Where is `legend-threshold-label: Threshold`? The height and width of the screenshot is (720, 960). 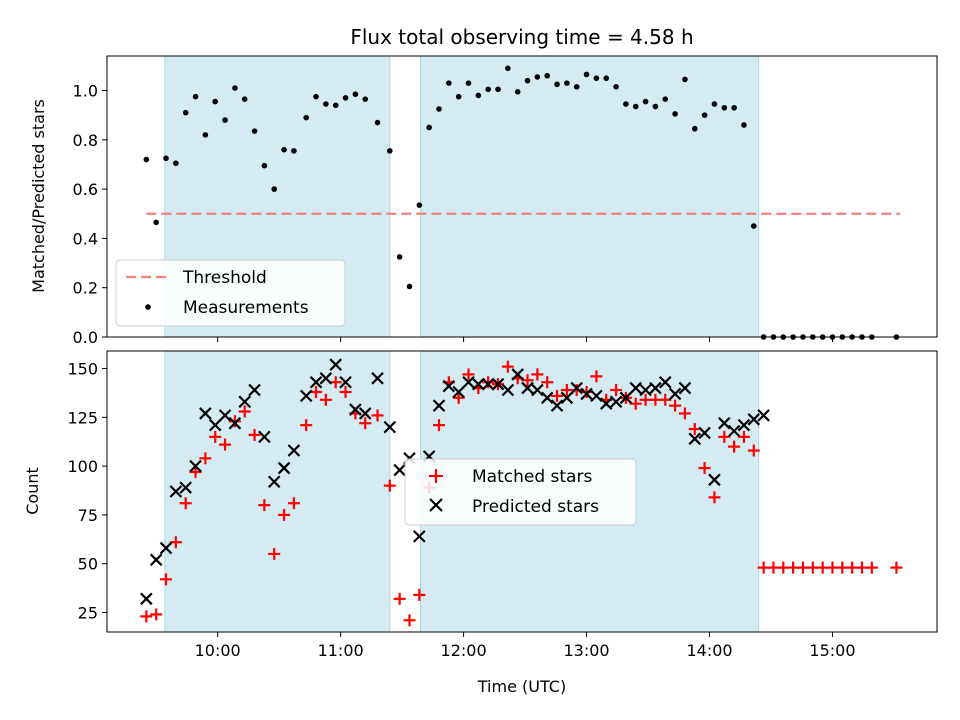
legend-threshold-label: Threshold is located at coordinates (224, 278).